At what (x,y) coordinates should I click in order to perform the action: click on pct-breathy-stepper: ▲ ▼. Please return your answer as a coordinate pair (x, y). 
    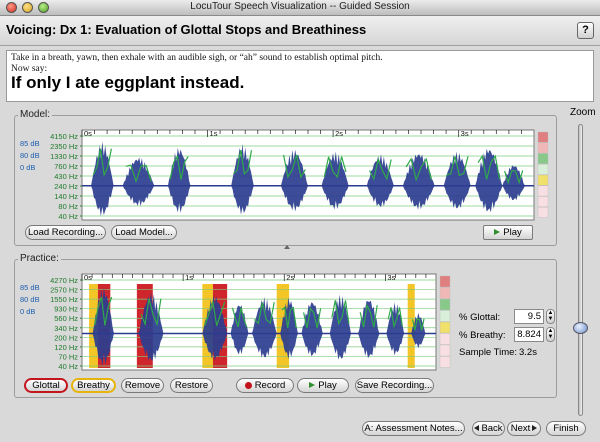
    Looking at the image, I should click on (550, 334).